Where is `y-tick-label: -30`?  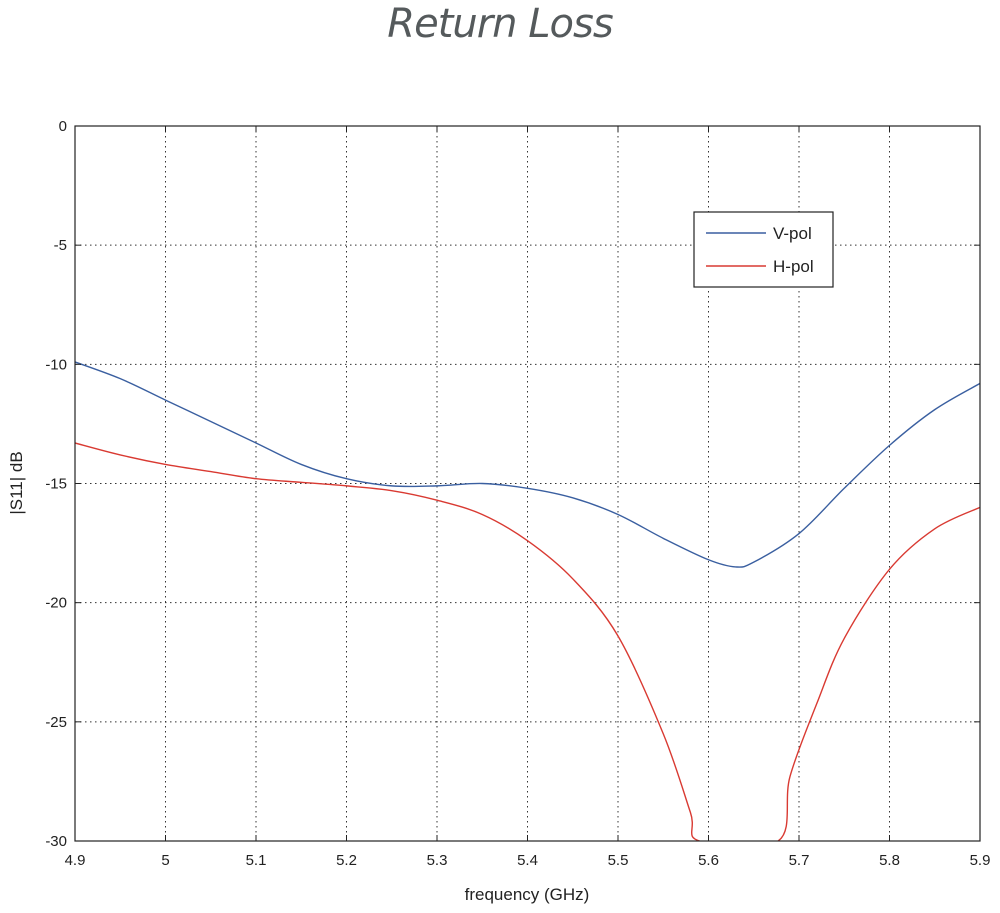 y-tick-label: -30 is located at coordinates (56, 841).